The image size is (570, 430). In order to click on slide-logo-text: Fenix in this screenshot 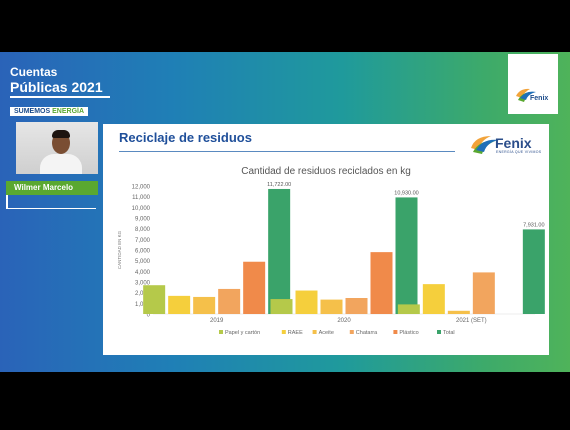, I will do `click(513, 143)`.